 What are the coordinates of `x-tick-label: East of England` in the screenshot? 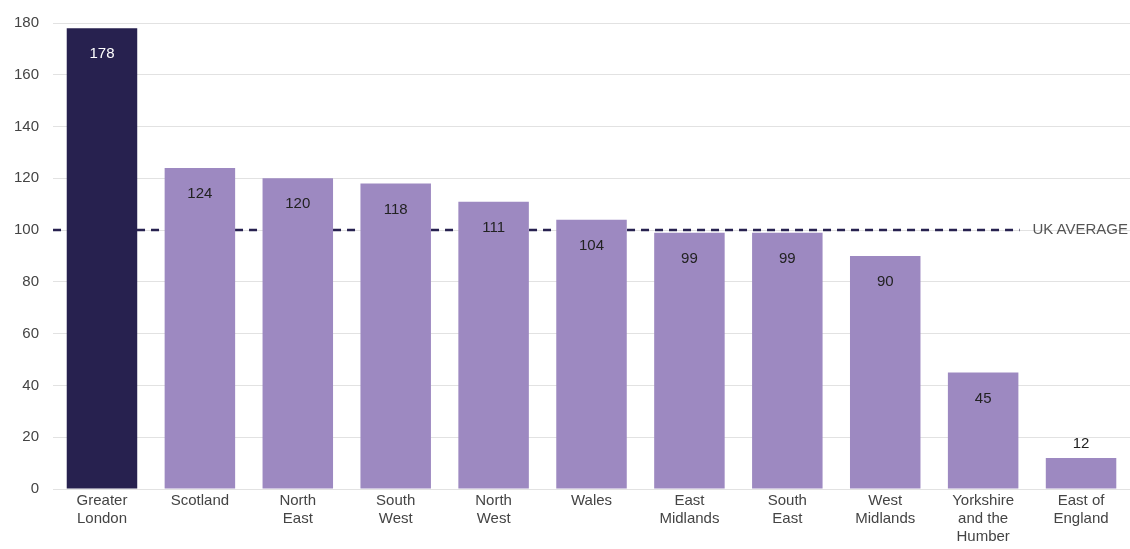 It's located at (1081, 509).